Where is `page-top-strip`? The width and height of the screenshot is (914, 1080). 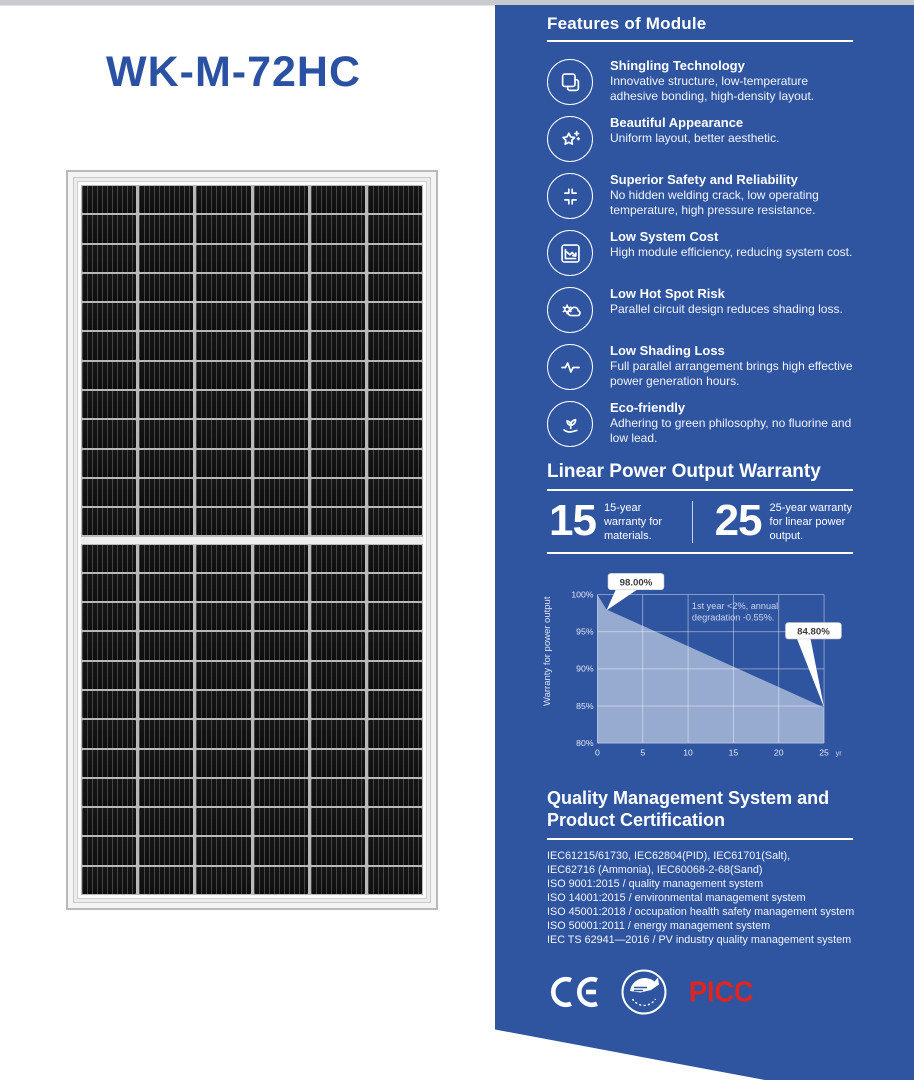
page-top-strip is located at coordinates (457, 3).